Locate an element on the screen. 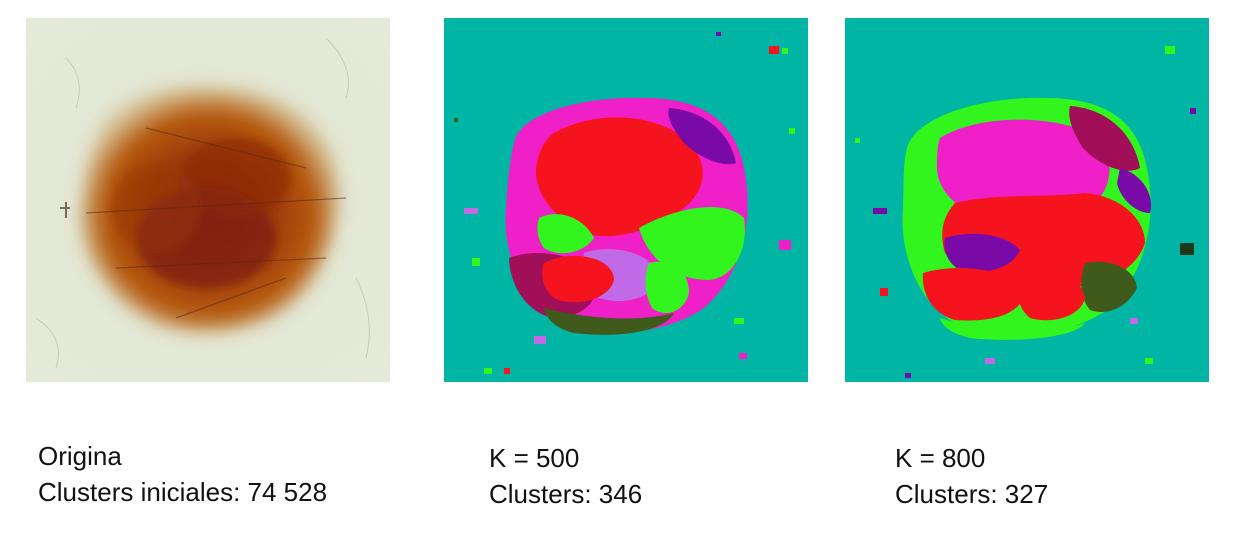 The image size is (1238, 545). caption-clusters: Clusters iniciales: 74 528 is located at coordinates (183, 492).